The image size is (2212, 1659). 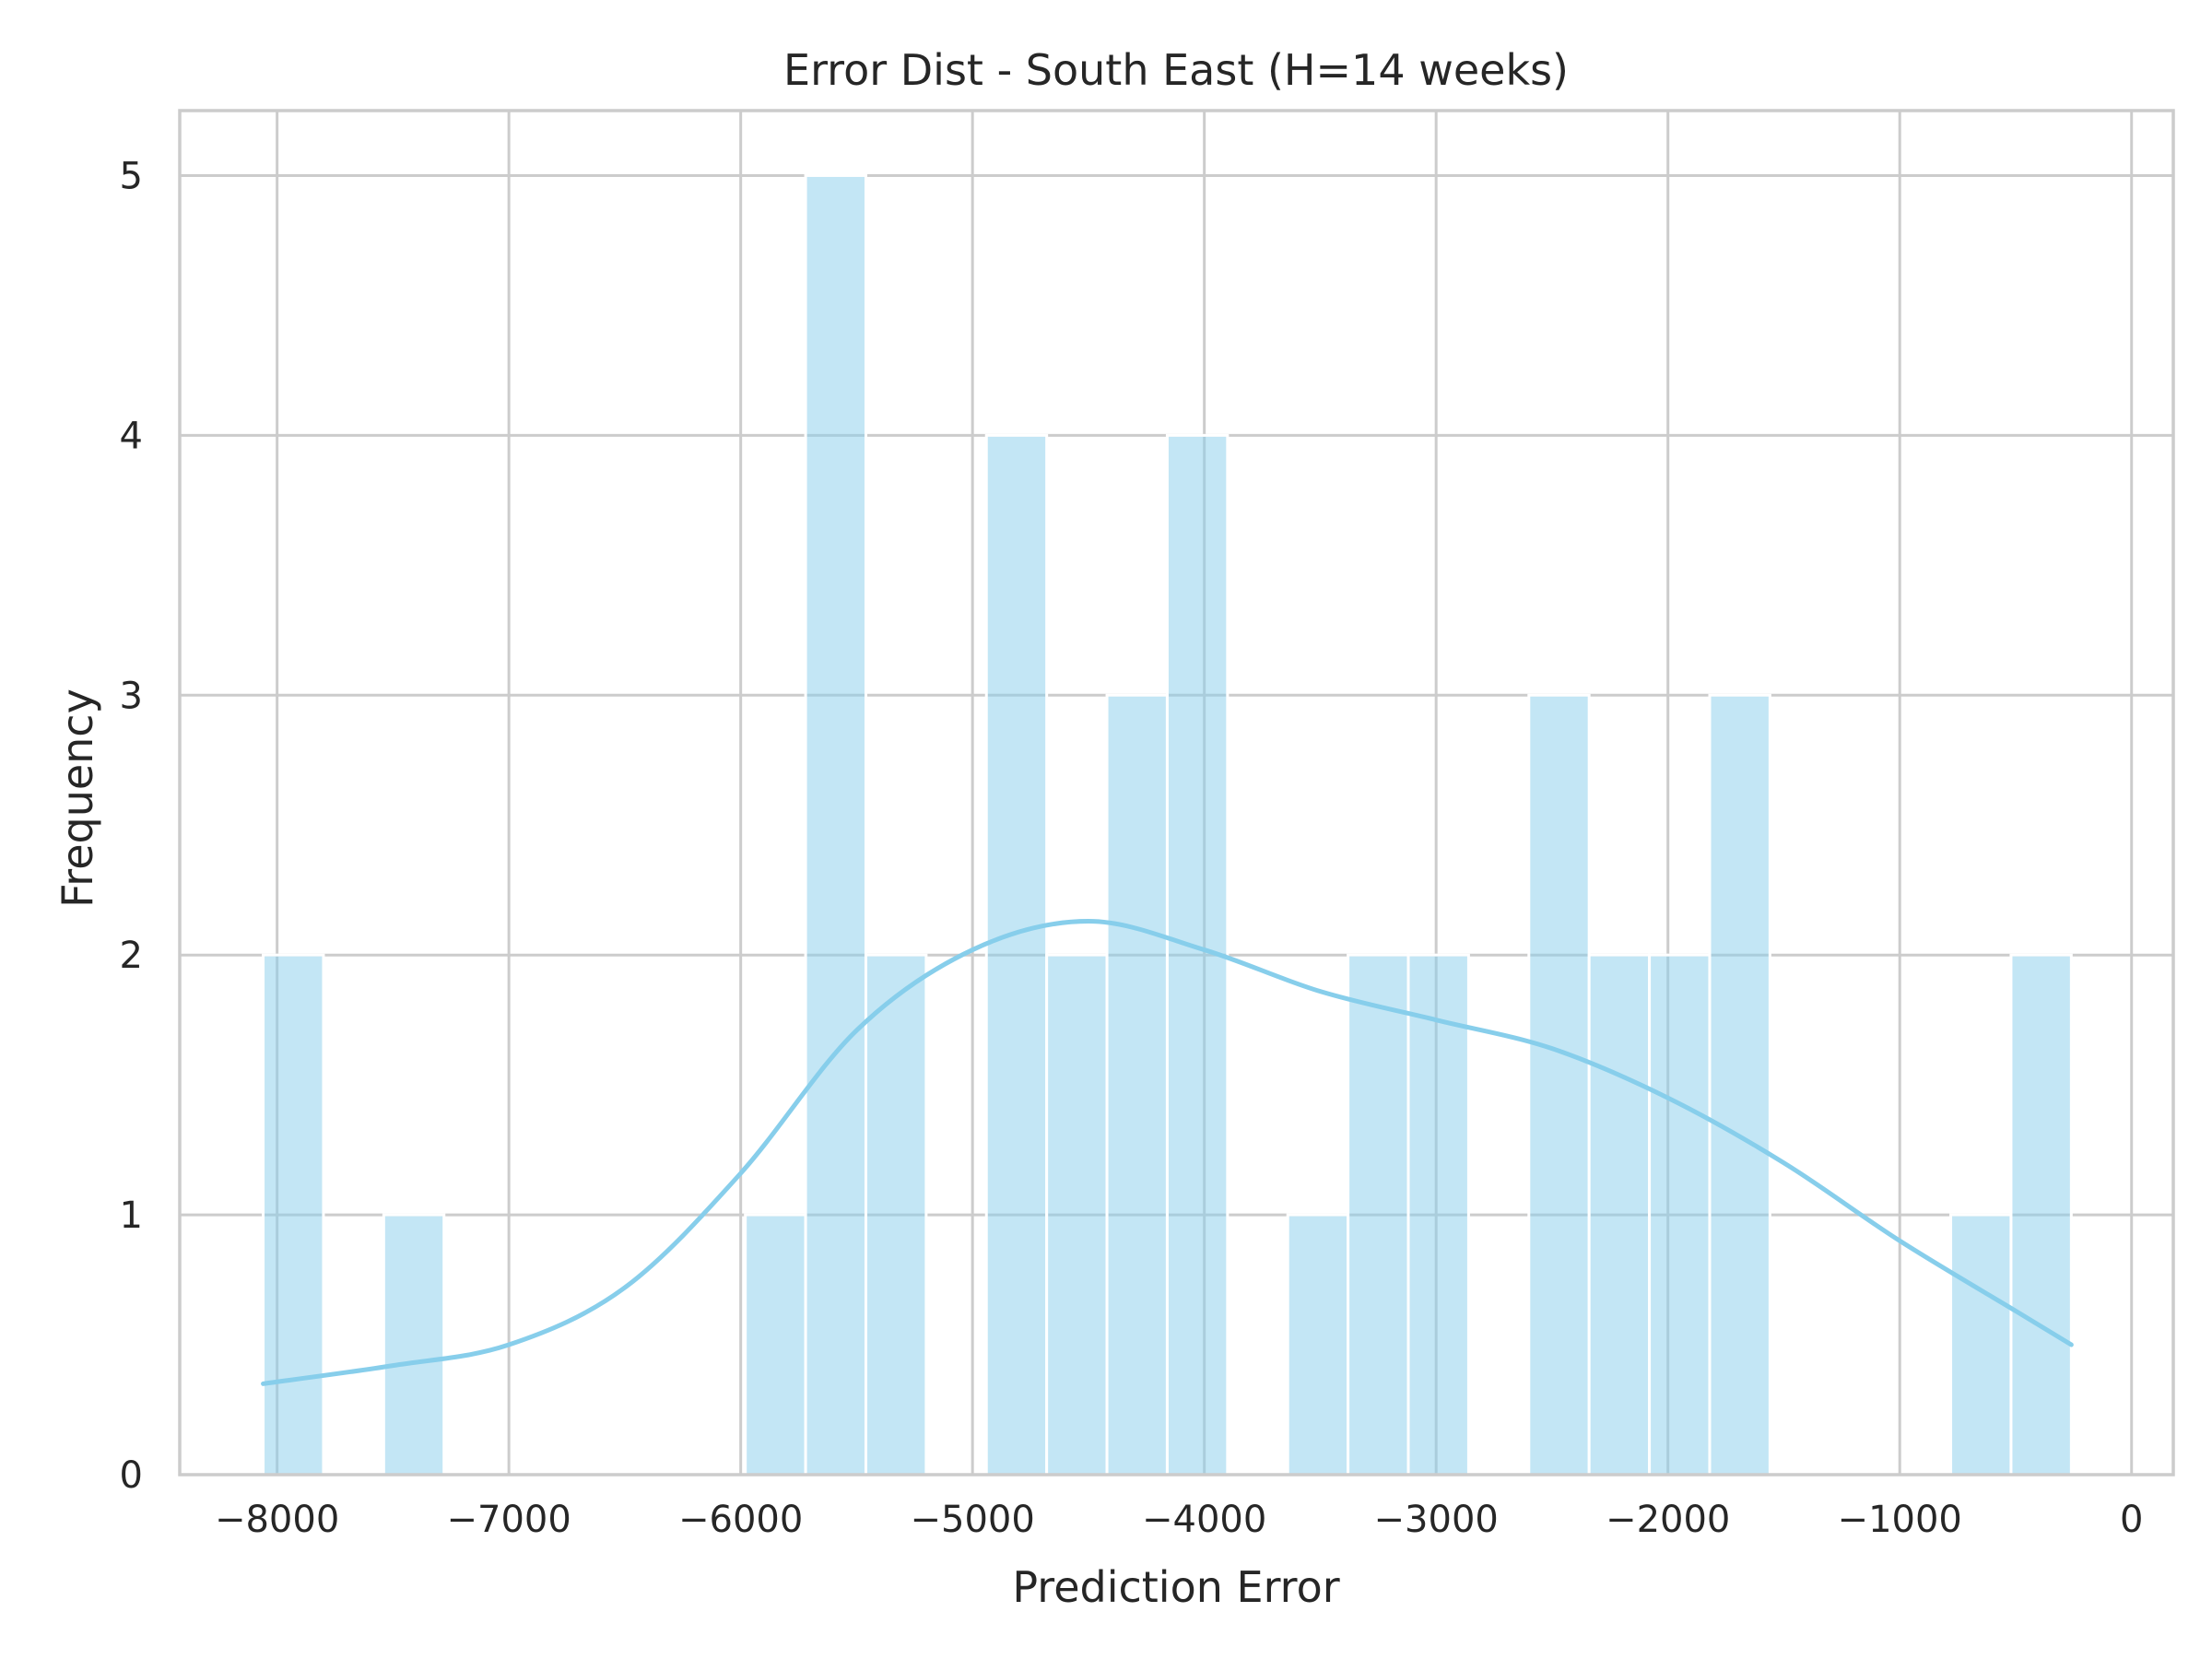 What do you see at coordinates (1176, 70) in the screenshot?
I see `chart-title: Error Dist - South East (H=14 weeks)` at bounding box center [1176, 70].